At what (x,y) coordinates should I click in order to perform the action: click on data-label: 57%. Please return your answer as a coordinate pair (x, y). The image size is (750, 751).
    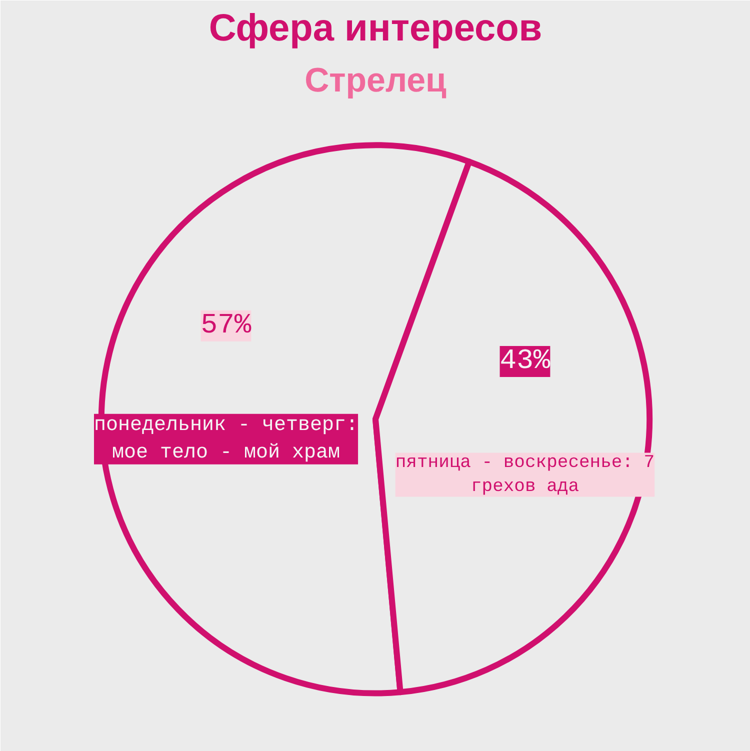
    Looking at the image, I should click on (226, 326).